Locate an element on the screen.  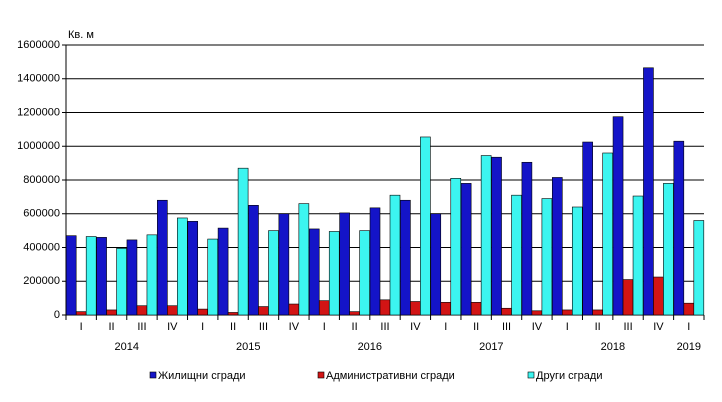
y-tick-label: 0 is located at coordinates (57, 315).